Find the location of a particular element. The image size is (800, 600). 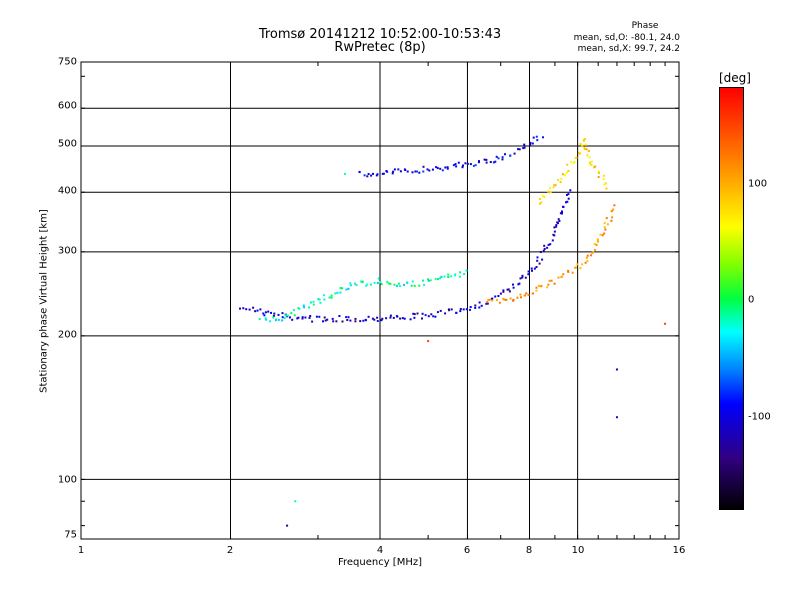

x-tick-label: 4 is located at coordinates (380, 550).